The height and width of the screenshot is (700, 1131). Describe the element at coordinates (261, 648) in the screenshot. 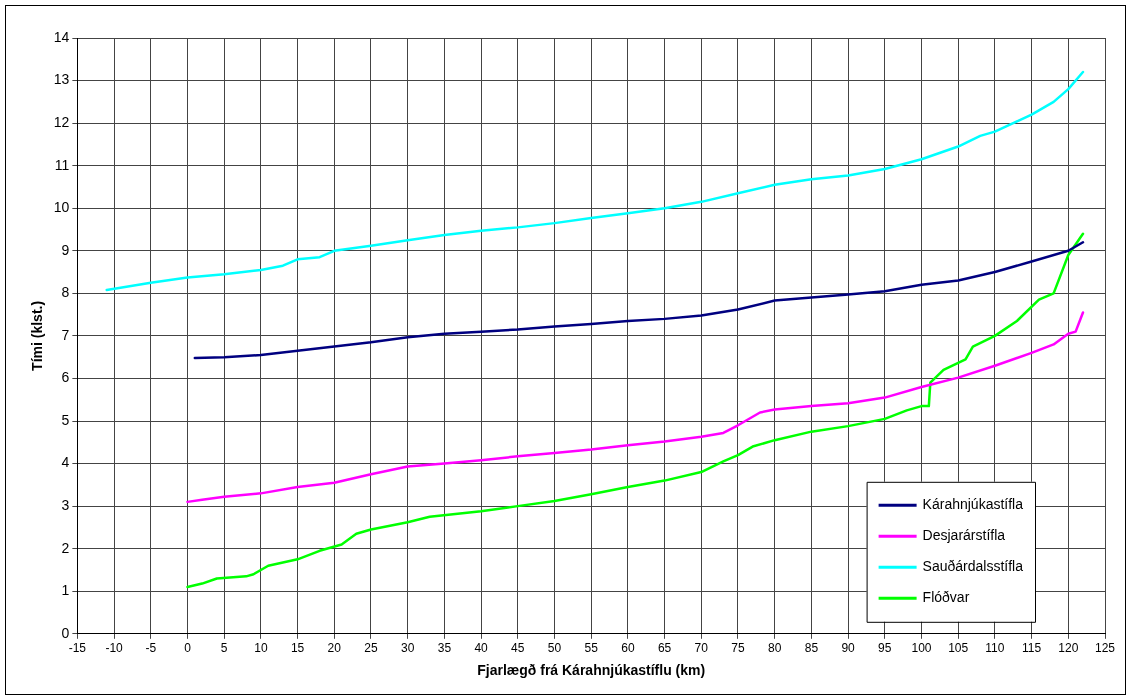

I see `x-tick-label: 10` at that location.